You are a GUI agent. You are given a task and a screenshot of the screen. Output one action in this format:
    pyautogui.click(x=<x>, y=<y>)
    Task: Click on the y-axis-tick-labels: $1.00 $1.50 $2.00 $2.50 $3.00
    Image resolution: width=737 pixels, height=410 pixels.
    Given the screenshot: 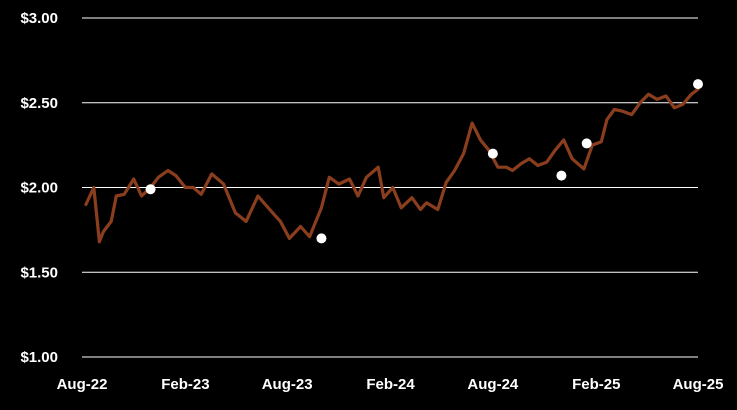 What is the action you would take?
    pyautogui.click(x=39, y=188)
    